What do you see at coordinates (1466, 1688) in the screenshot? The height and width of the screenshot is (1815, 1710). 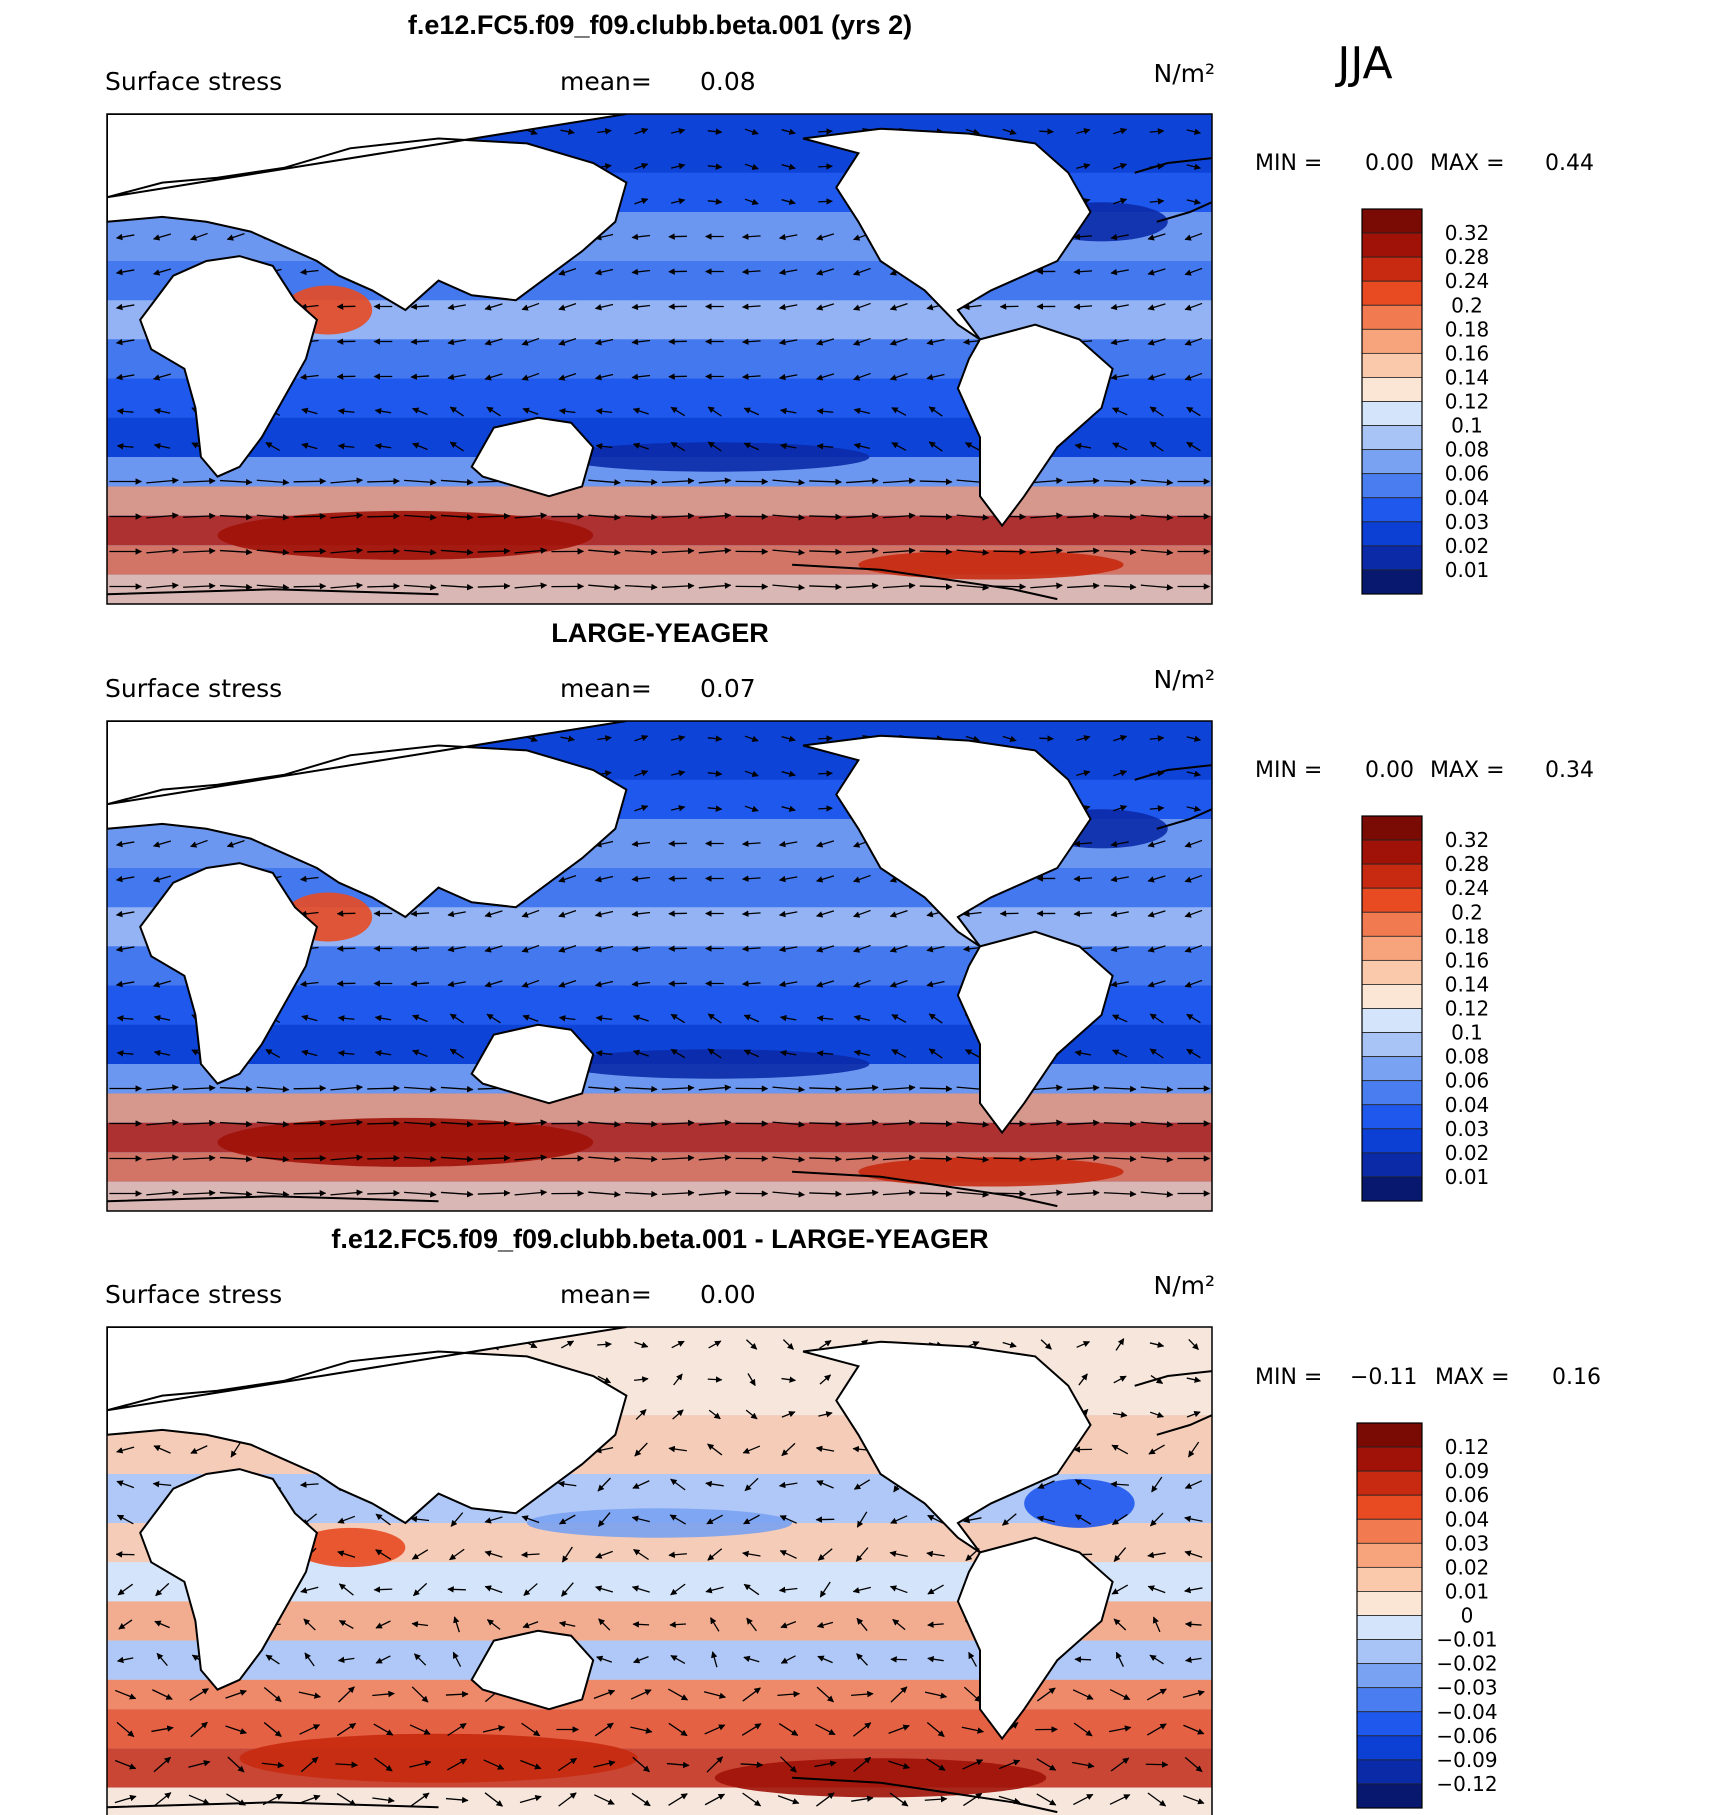 I see `colorbar-tick-label: −0.03` at bounding box center [1466, 1688].